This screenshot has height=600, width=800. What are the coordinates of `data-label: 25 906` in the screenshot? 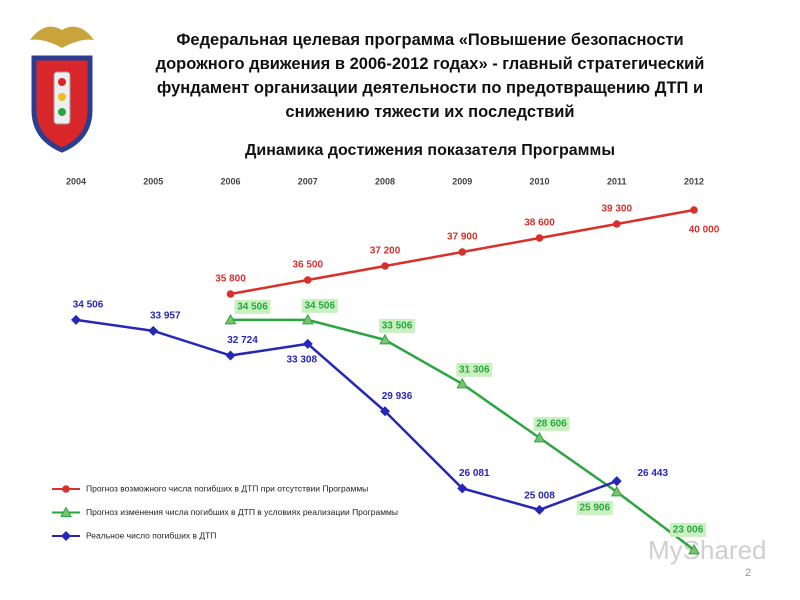 It's located at (594, 508).